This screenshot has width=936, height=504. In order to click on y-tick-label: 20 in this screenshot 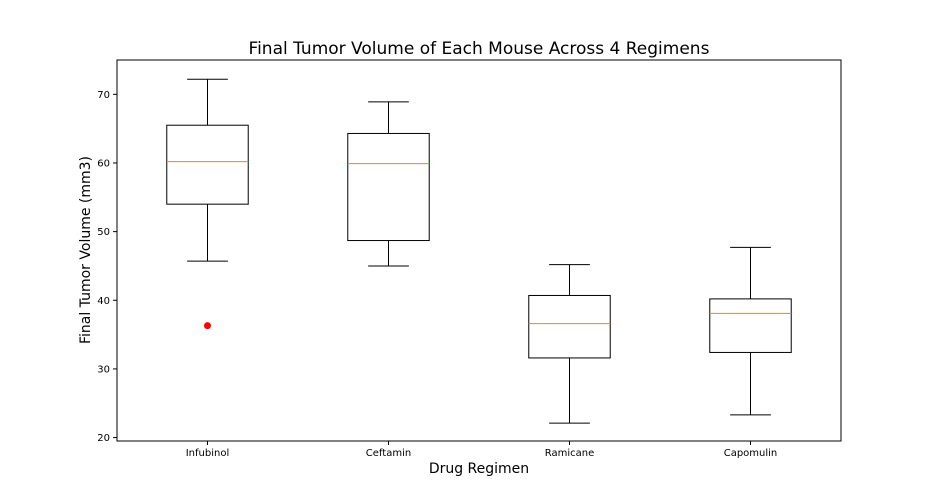, I will do `click(103, 438)`.